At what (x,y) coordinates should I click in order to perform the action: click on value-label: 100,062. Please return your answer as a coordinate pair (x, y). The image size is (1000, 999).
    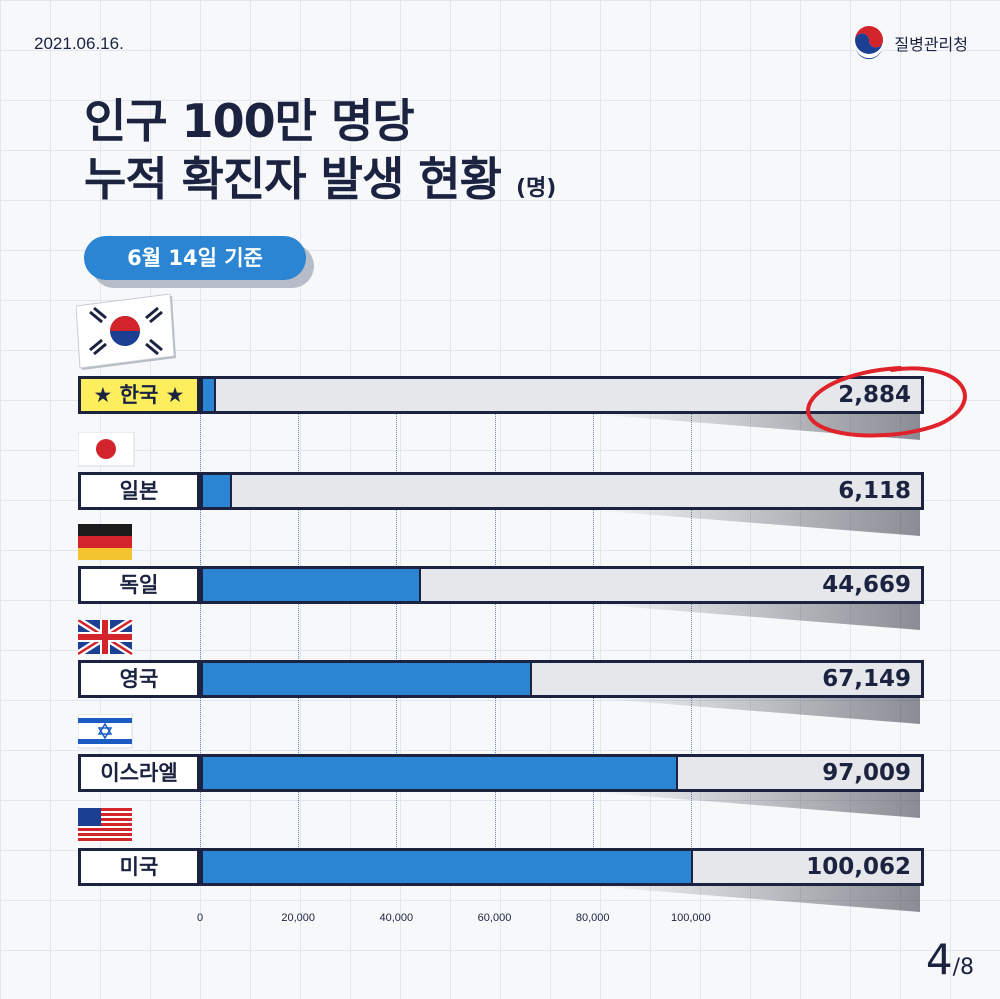
    Looking at the image, I should click on (858, 867).